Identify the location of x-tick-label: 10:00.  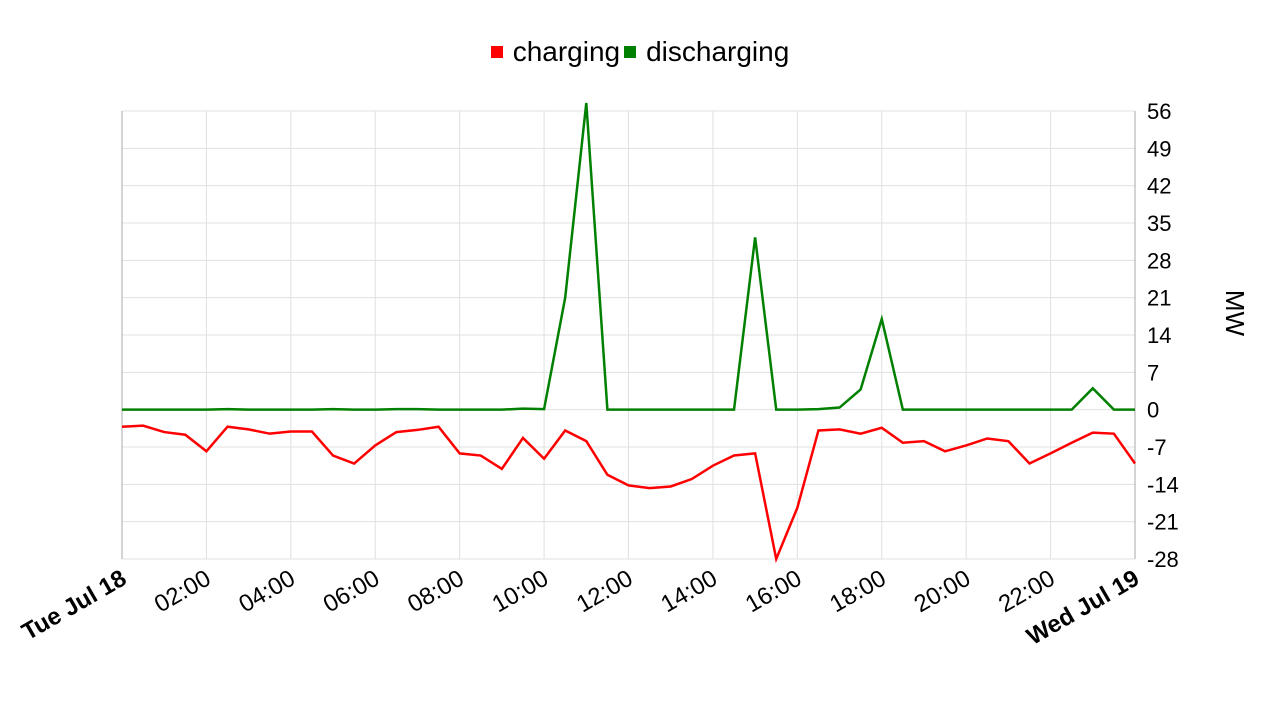
(521, 591).